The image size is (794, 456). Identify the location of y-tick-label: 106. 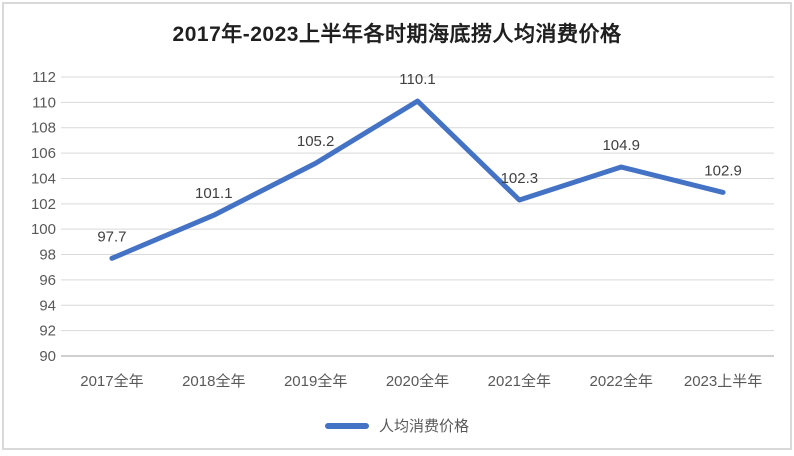
(43, 153).